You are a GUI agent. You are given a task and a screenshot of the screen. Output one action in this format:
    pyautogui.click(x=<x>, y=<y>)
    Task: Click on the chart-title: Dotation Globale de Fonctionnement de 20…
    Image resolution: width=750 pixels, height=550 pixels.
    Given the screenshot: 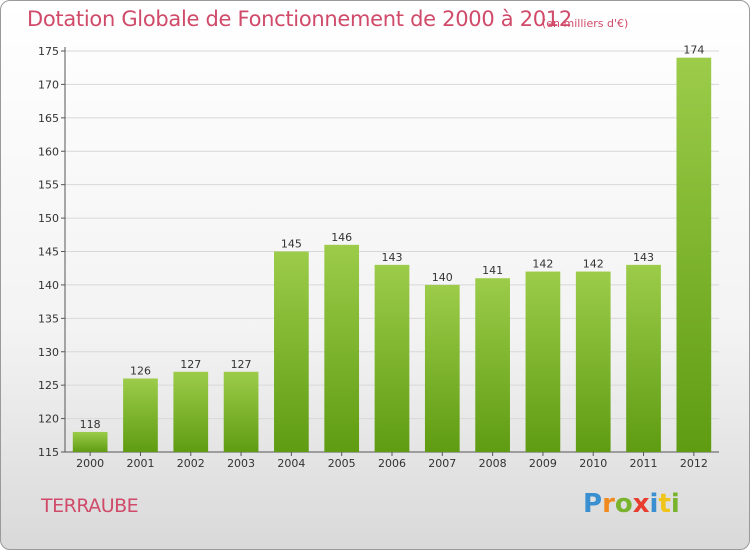 What is the action you would take?
    pyautogui.click(x=299, y=19)
    